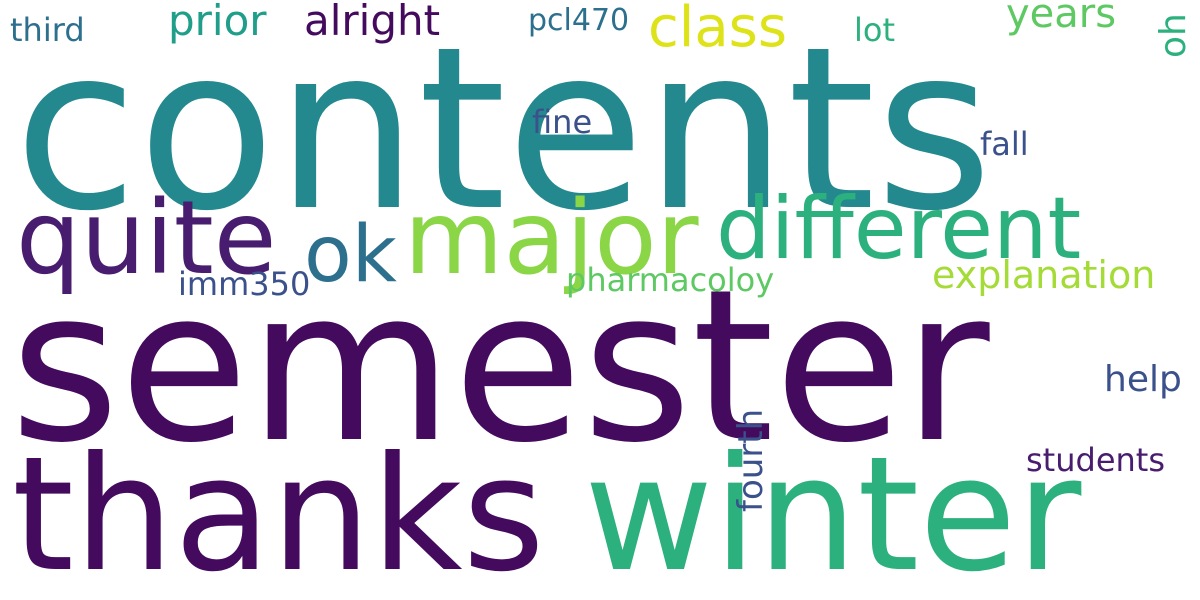 Image resolution: width=1200 pixels, height=600 pixels. Describe the element at coordinates (1061, 18) in the screenshot. I see `word-years: years` at that location.